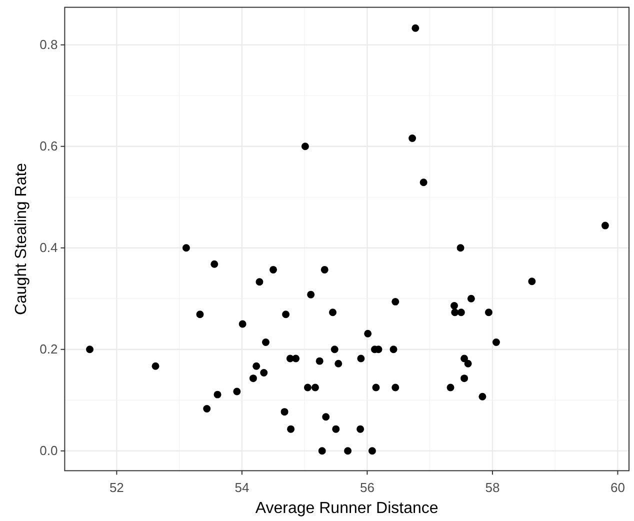 The width and height of the screenshot is (634, 521). Describe the element at coordinates (49, 450) in the screenshot. I see `y-tick-label: 0.0` at that location.